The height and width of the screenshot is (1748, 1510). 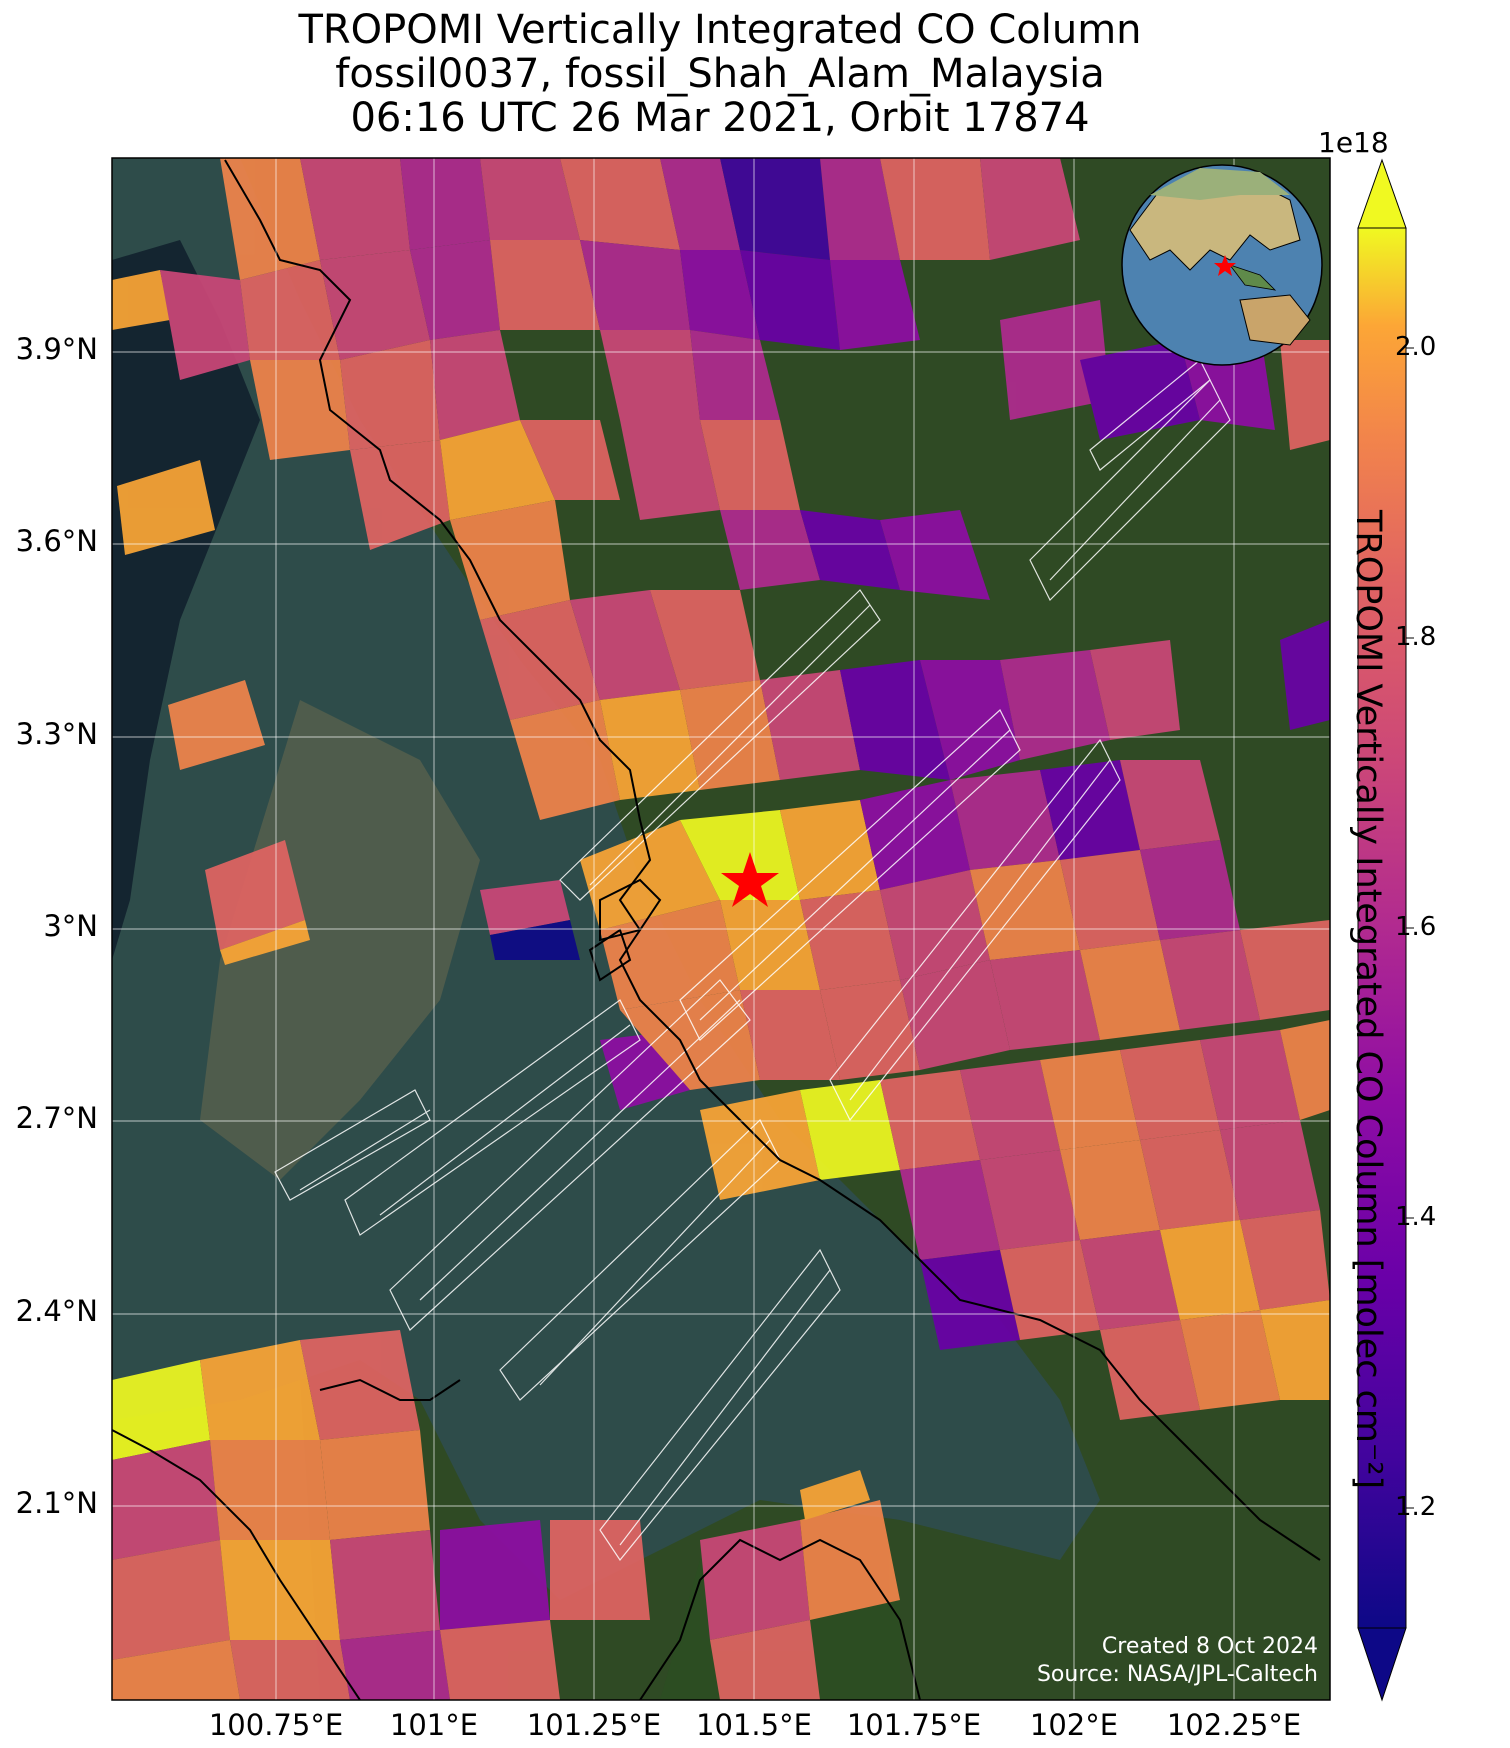 I want to click on colorbar-tick-label: 1.8, so click(x=1416, y=637).